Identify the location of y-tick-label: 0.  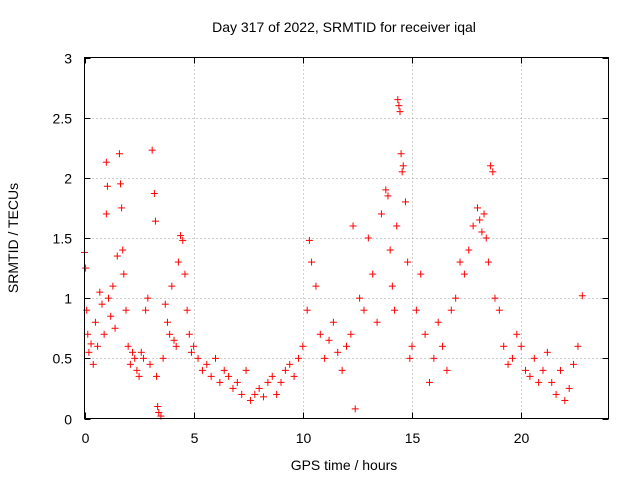
(68, 420).